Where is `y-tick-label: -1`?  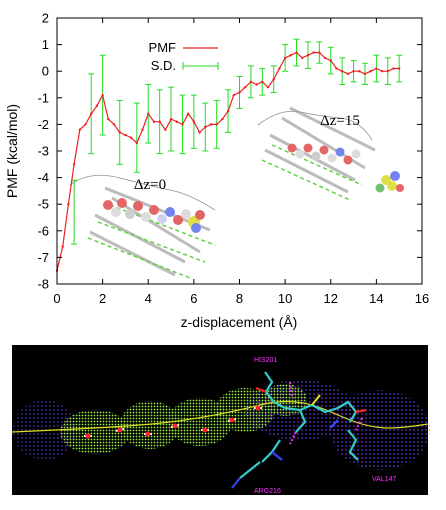
y-tick-label: -1 is located at coordinates (43, 97).